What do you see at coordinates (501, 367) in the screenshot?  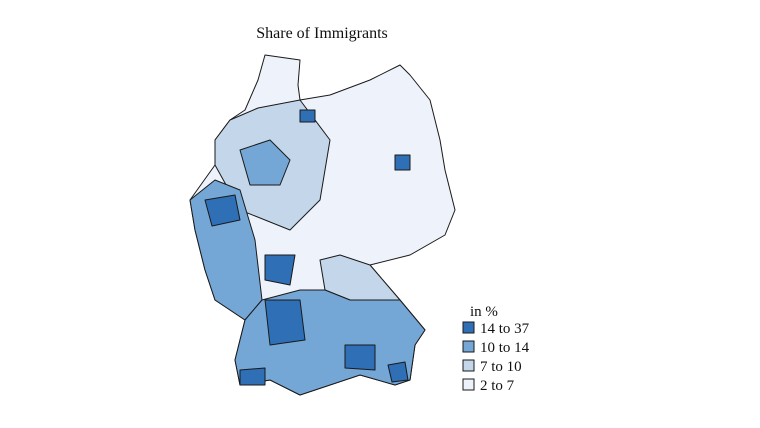 I see `legend-label: 7 to 10` at bounding box center [501, 367].